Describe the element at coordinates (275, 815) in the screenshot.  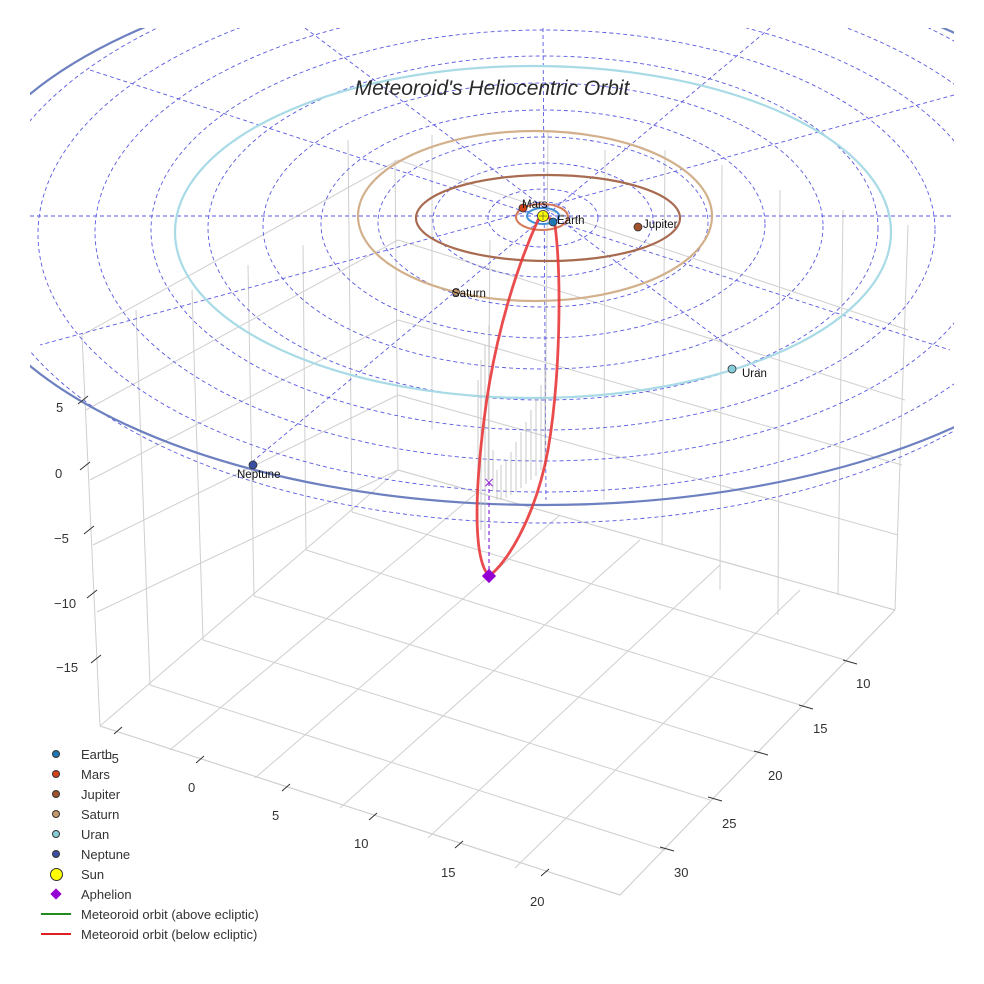
I see `x-tick-5: 5` at that location.